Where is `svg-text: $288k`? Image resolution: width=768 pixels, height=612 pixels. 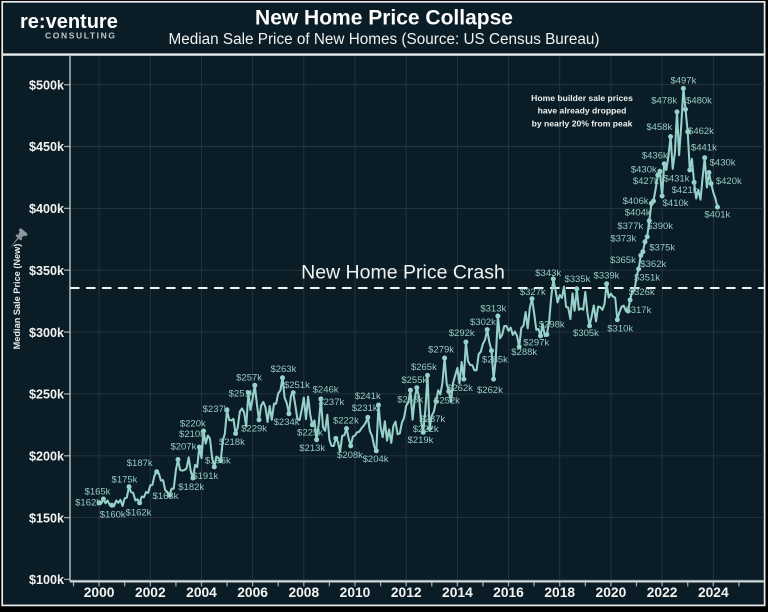
svg-text: $288k is located at coordinates (524, 352).